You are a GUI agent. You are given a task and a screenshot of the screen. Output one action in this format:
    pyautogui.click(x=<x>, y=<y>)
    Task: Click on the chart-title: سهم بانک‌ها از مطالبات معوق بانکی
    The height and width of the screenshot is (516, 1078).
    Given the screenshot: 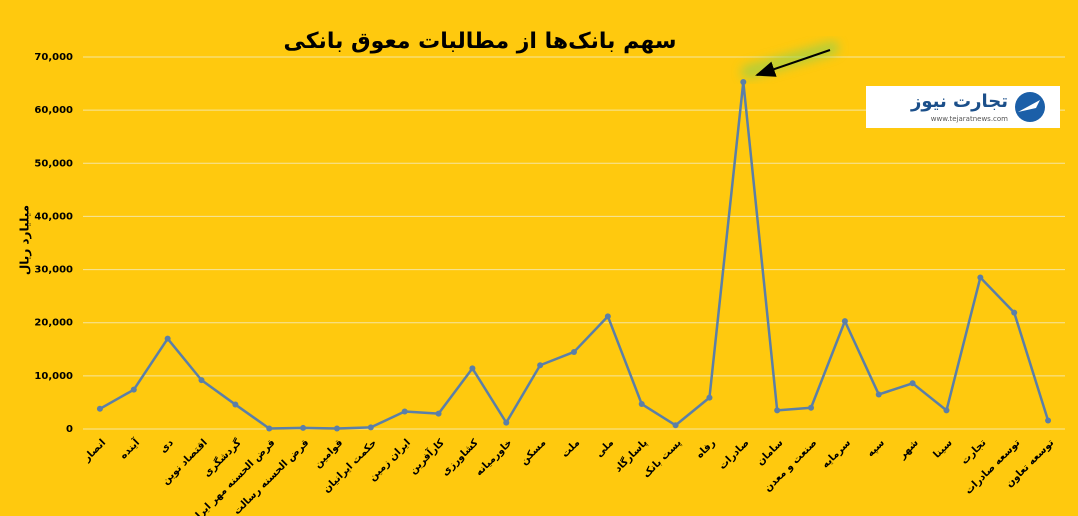 What is the action you would take?
    pyautogui.click(x=480, y=41)
    